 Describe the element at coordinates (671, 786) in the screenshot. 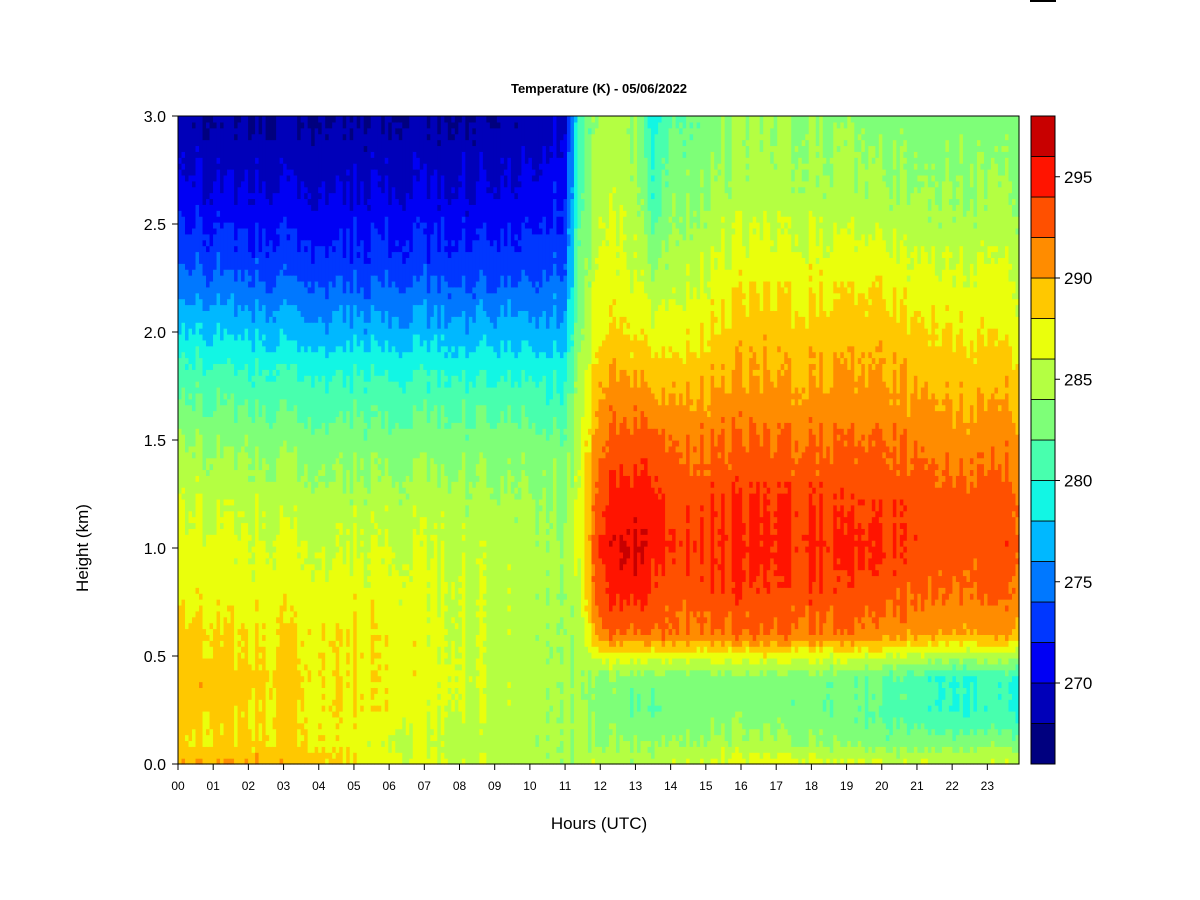

I see `x-tick-label: 14` at that location.